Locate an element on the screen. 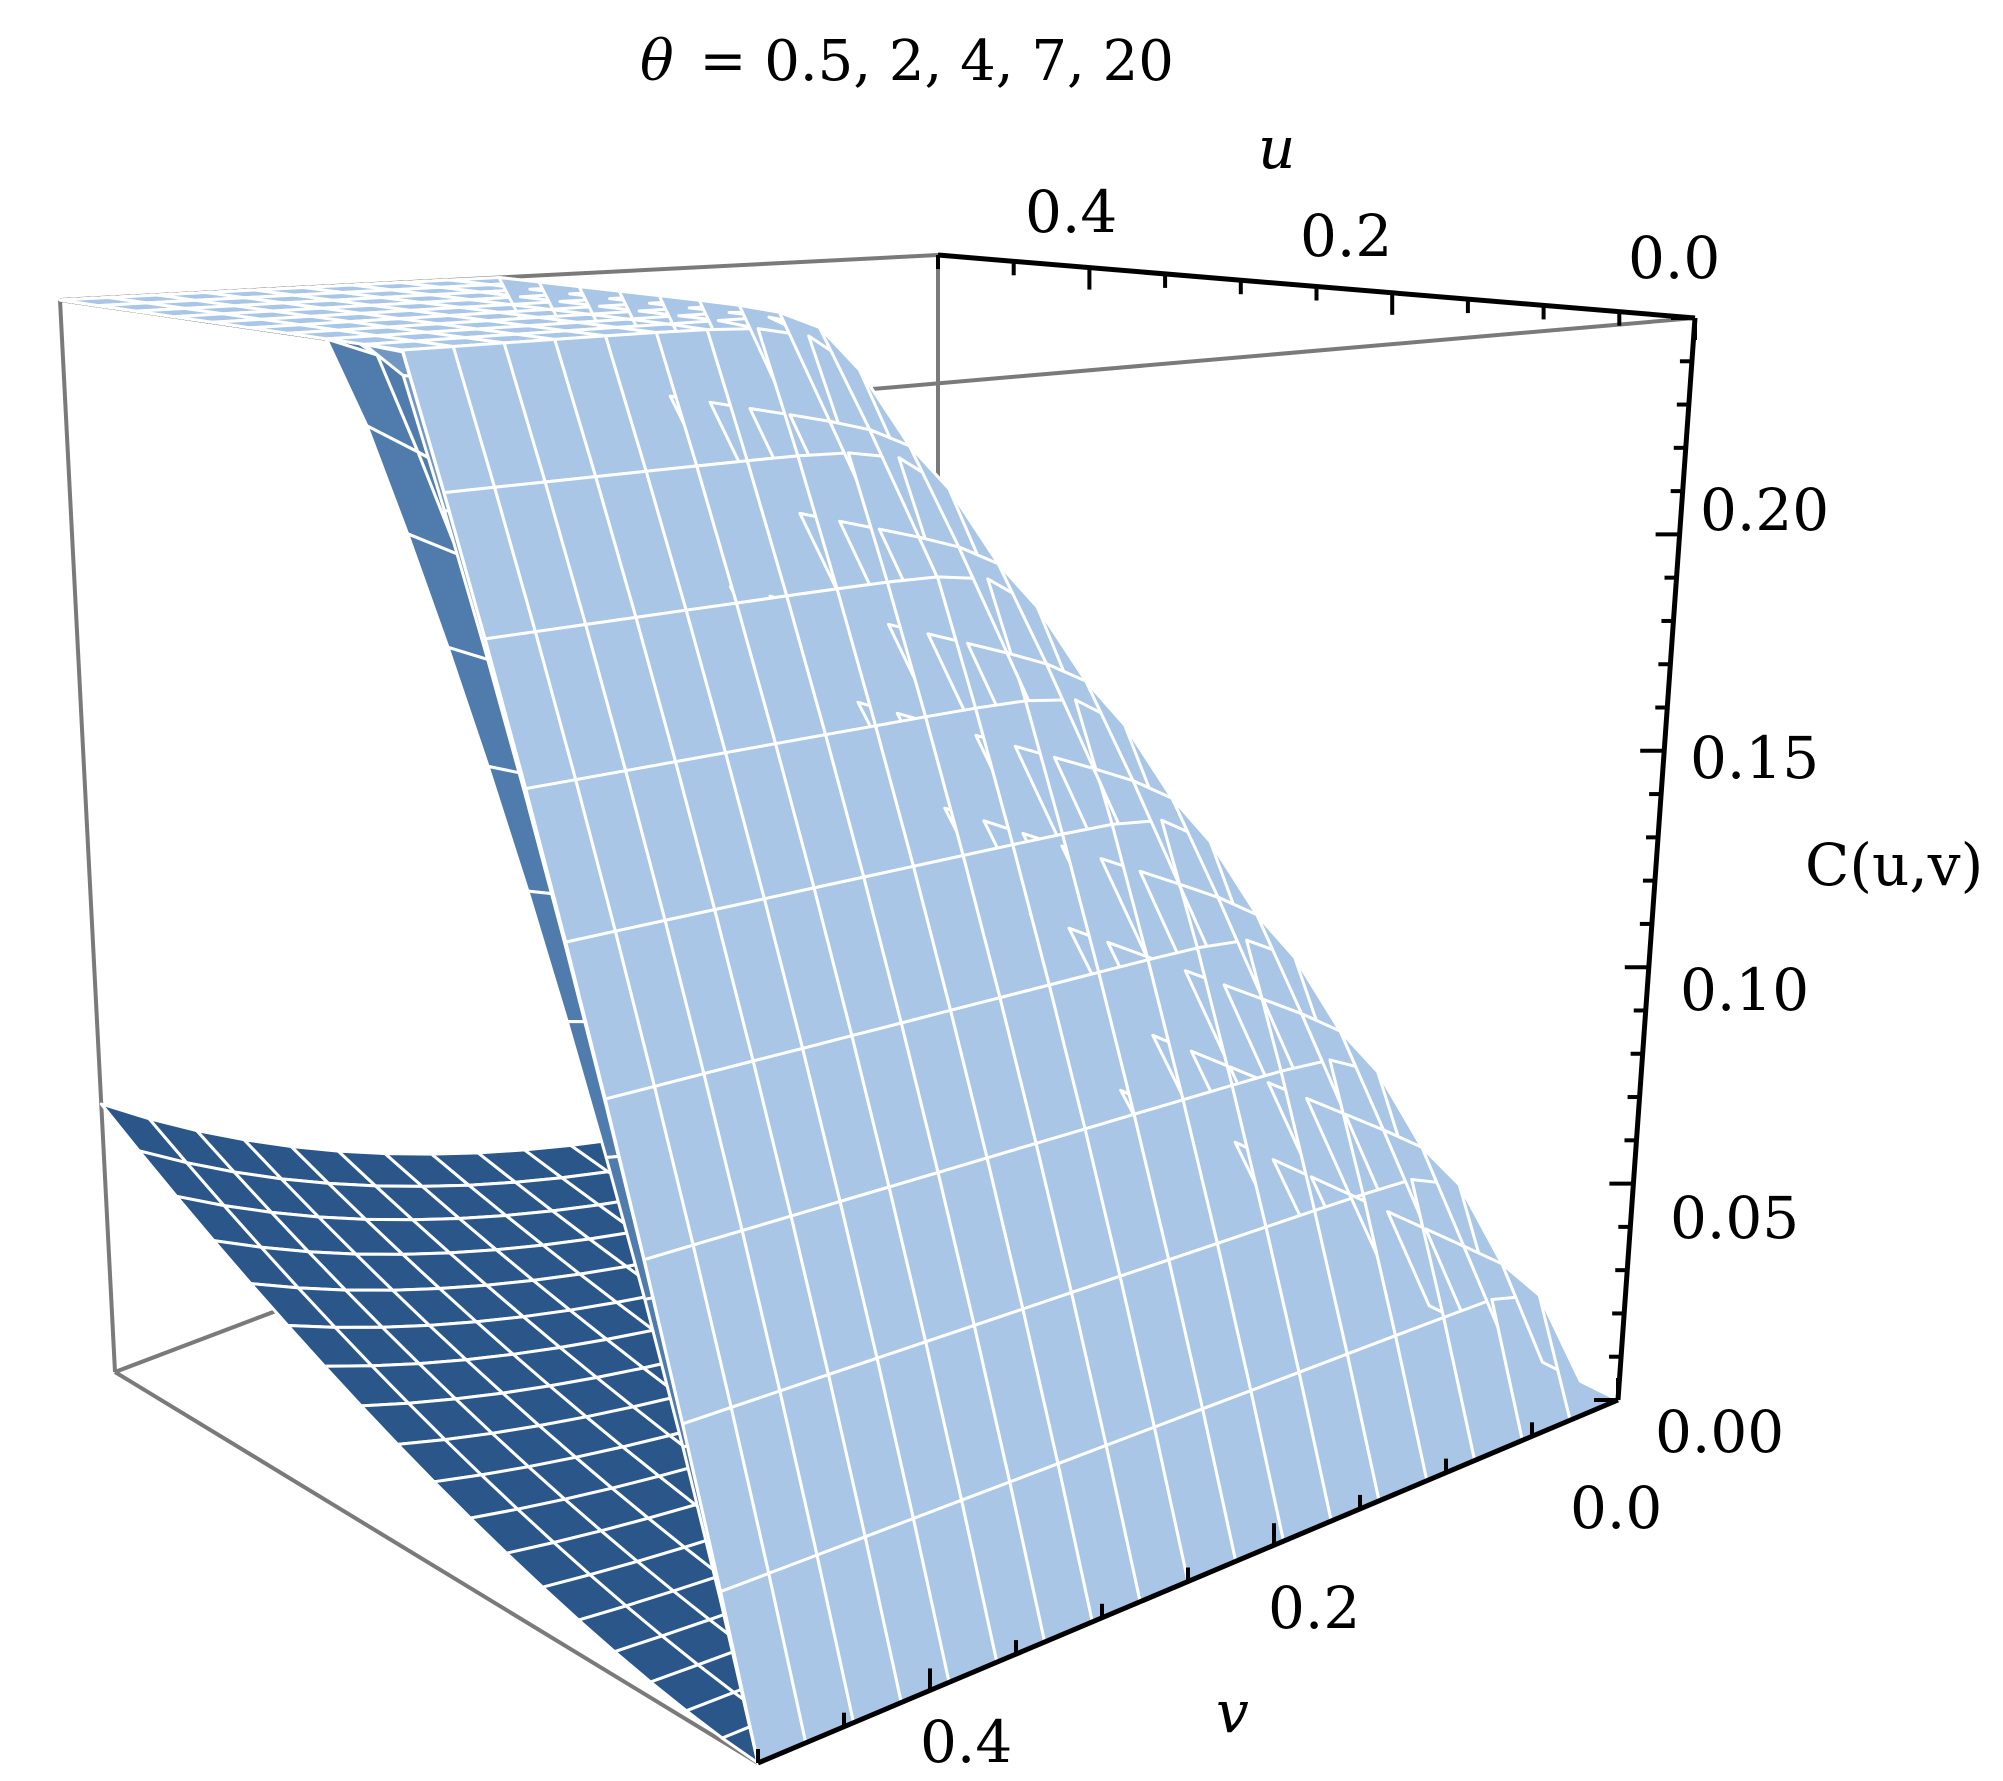  v-axis-label: v is located at coordinates (1232, 1712).